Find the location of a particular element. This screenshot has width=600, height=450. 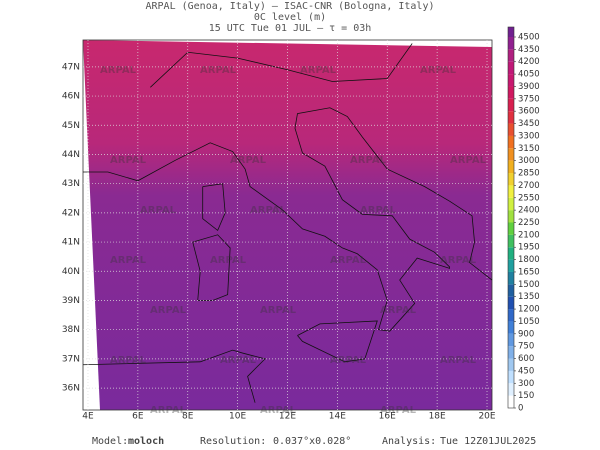

title-line: 15 UTC Tue 01 JUL – τ = 03h is located at coordinates (290, 28).